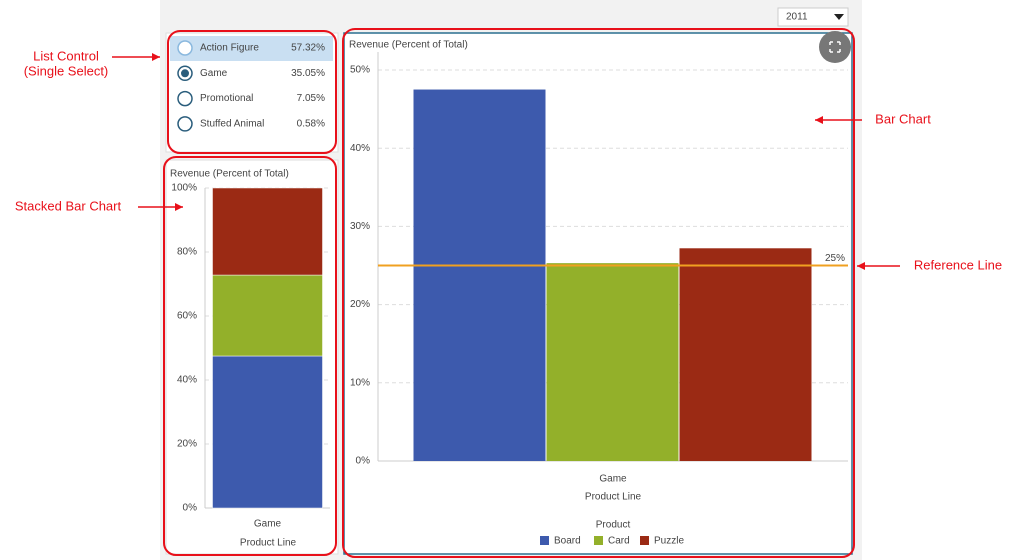 The height and width of the screenshot is (560, 1024). I want to click on year-dropdown, so click(813, 17).